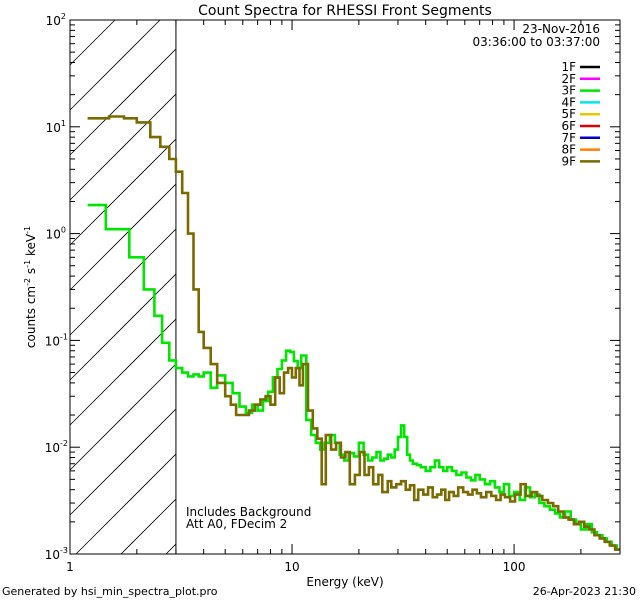 The width and height of the screenshot is (640, 600). I want to click on legend-label: 6F, so click(568, 126).